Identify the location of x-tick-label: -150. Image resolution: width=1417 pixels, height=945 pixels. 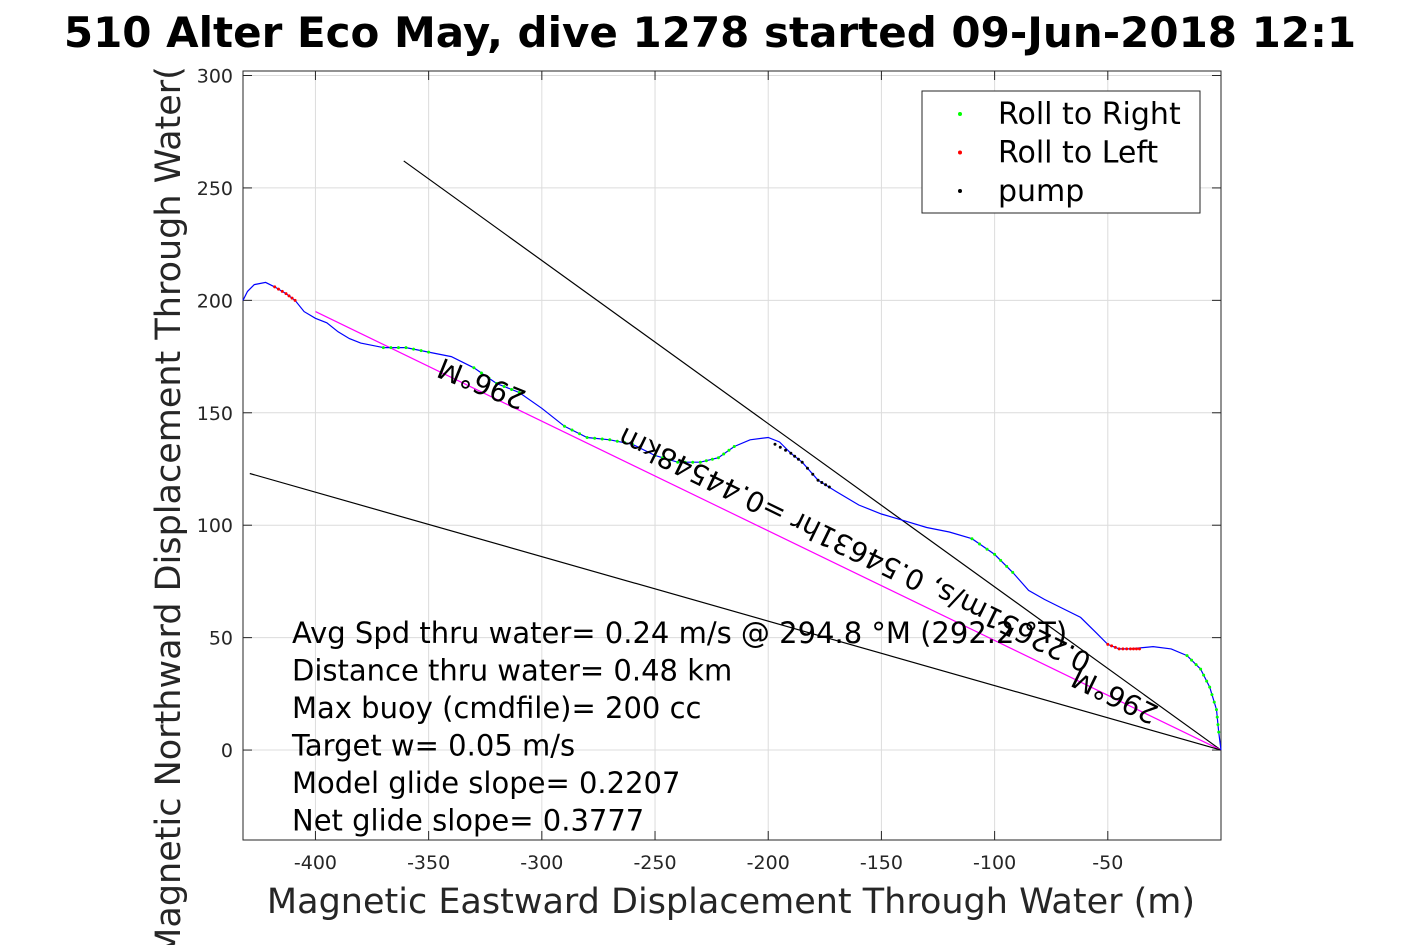
(881, 863).